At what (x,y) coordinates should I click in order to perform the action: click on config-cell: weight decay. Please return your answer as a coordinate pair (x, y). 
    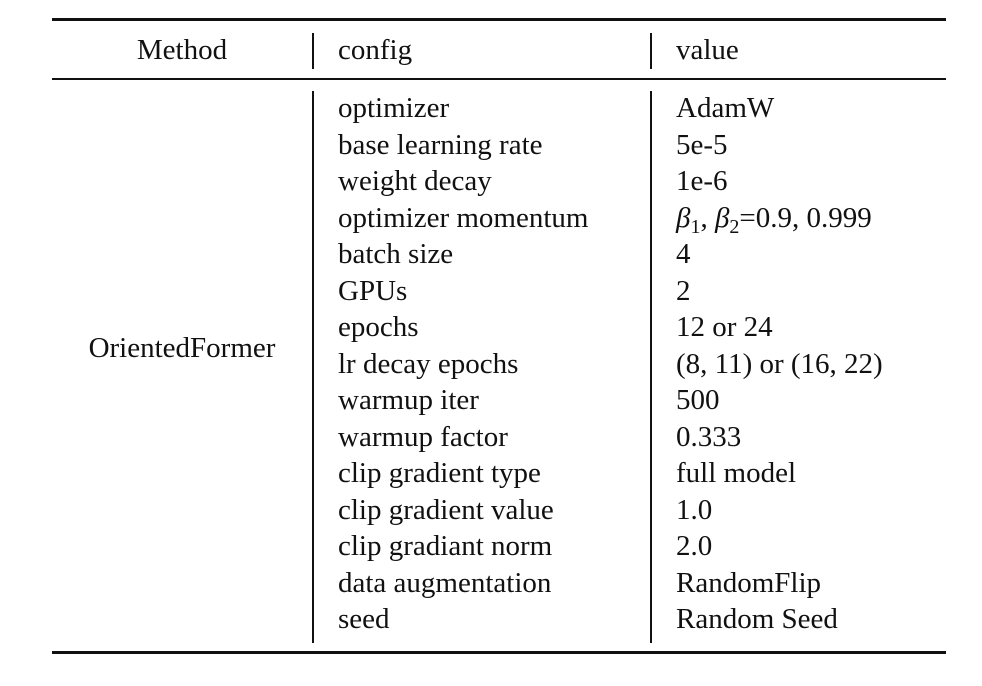
    Looking at the image, I should click on (415, 181).